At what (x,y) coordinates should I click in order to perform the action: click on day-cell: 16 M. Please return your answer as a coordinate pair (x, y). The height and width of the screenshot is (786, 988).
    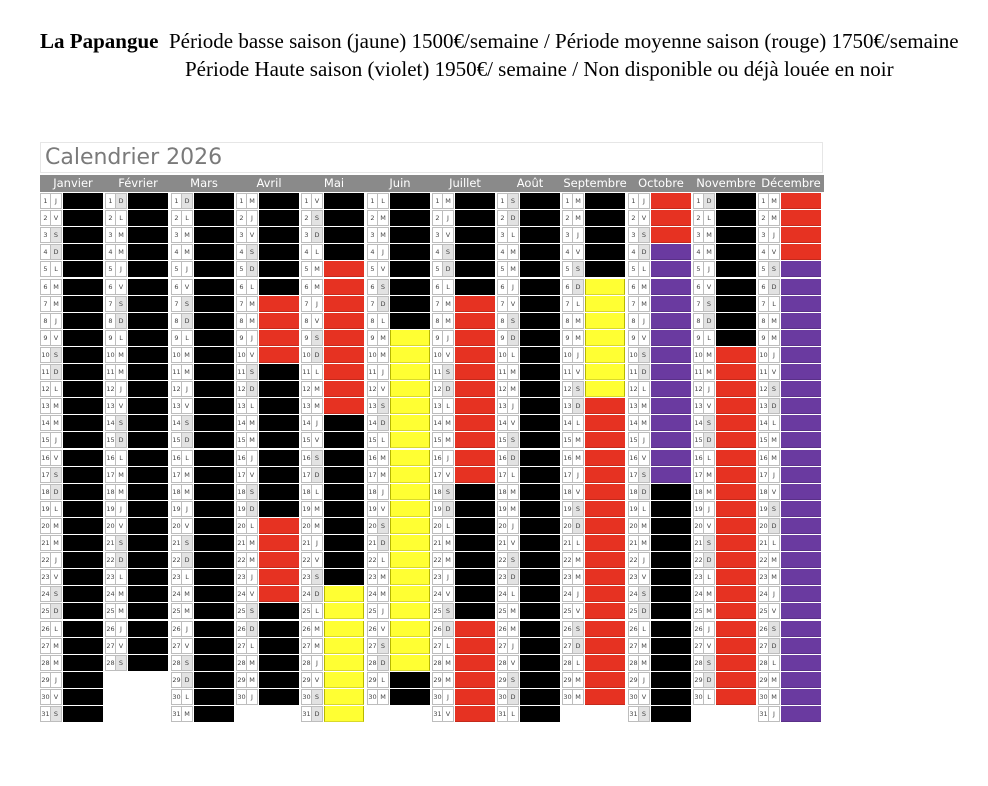
    Looking at the image, I should click on (595, 458).